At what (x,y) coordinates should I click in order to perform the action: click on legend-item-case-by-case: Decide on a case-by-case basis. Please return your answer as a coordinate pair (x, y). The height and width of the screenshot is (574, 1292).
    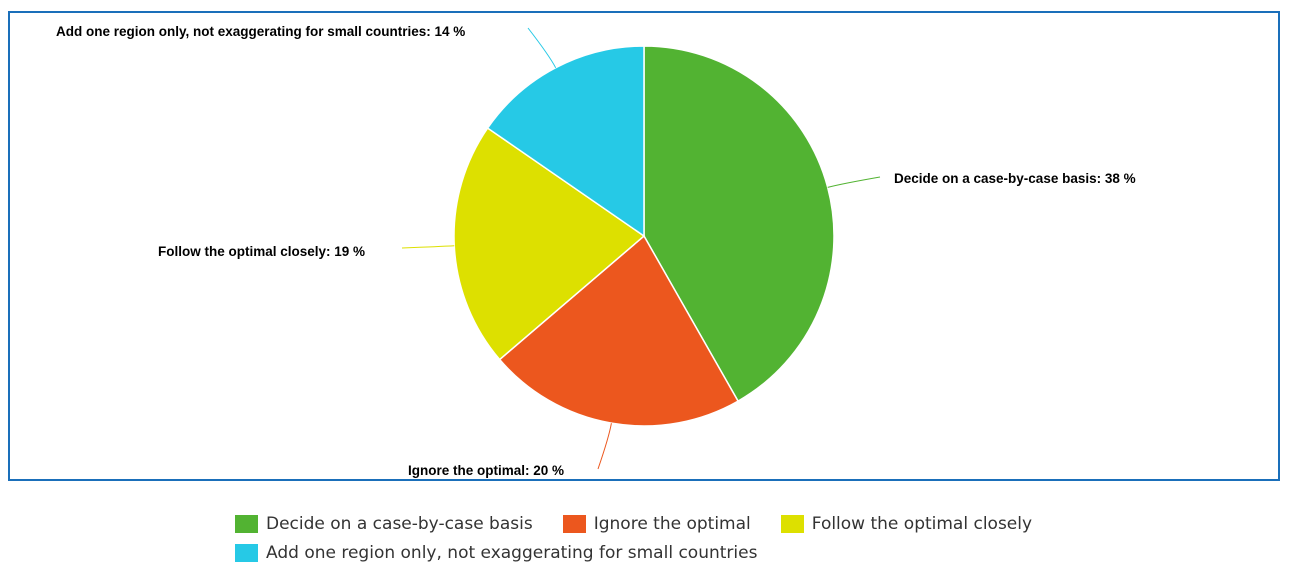
    Looking at the image, I should click on (384, 524).